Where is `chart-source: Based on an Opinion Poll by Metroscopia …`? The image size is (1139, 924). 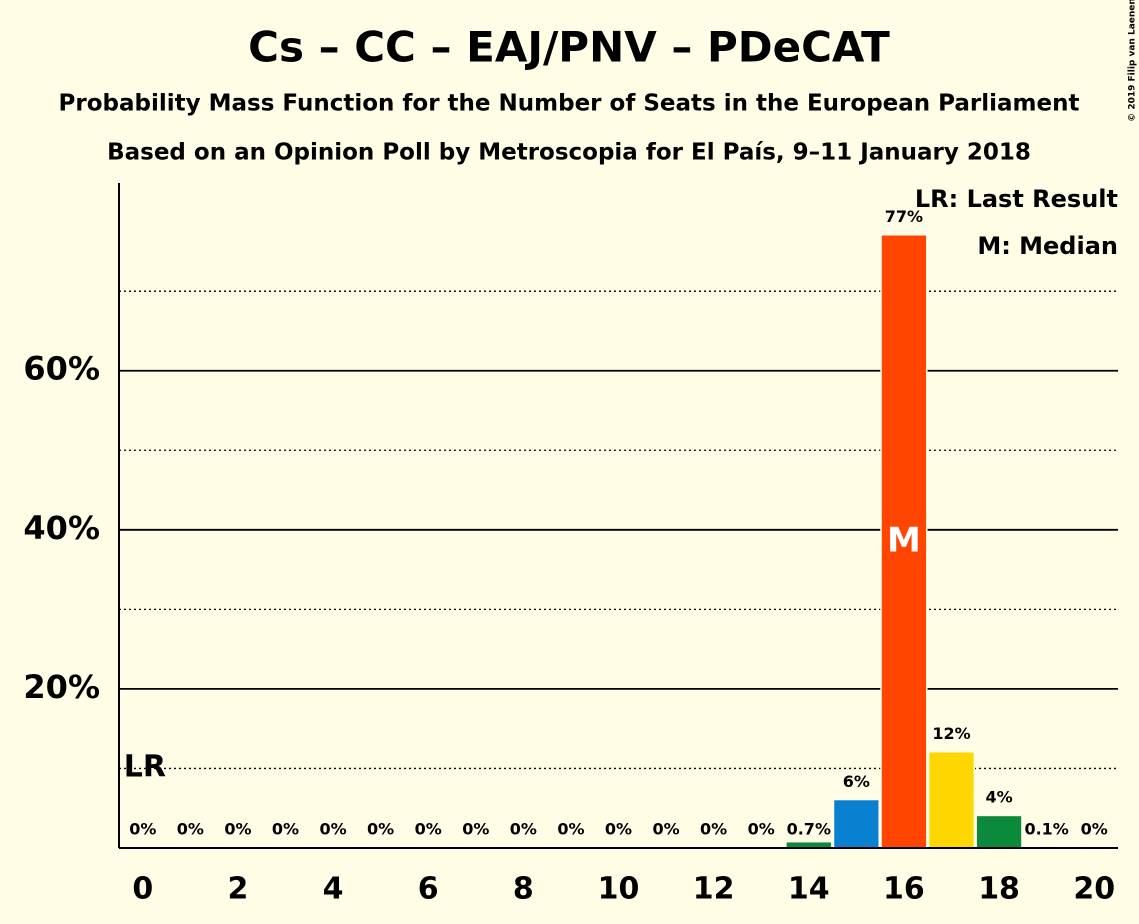 chart-source: Based on an Opinion Poll by Metroscopia … is located at coordinates (569, 153).